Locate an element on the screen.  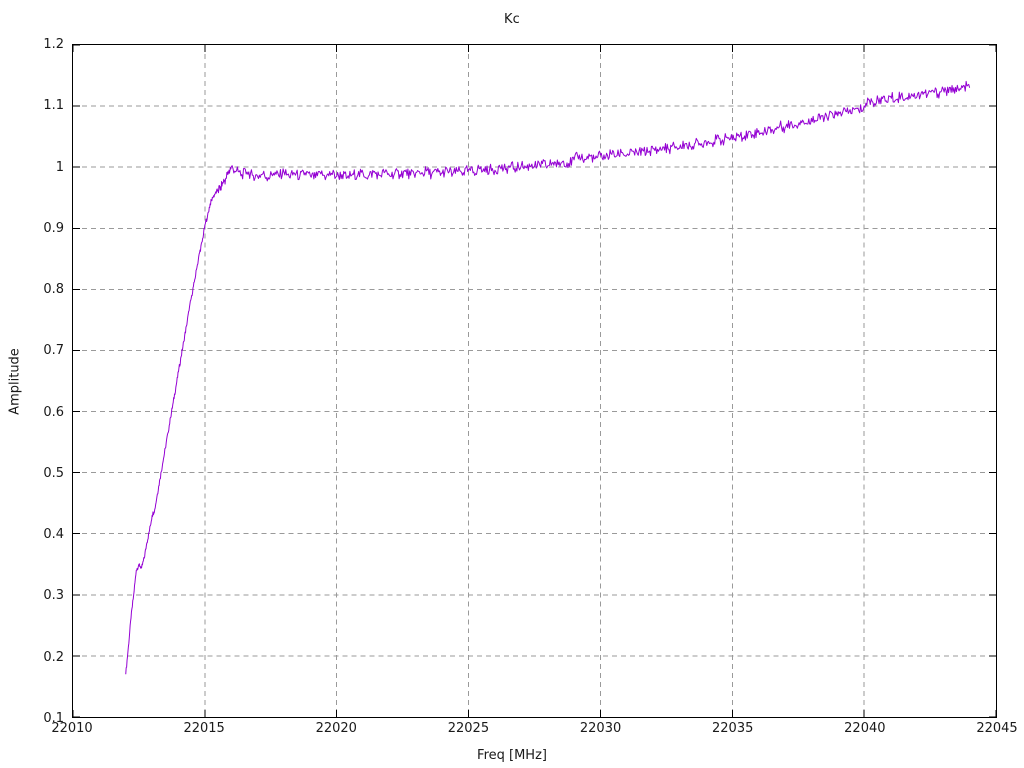
y-tick-label: 0.2 is located at coordinates (53, 657).